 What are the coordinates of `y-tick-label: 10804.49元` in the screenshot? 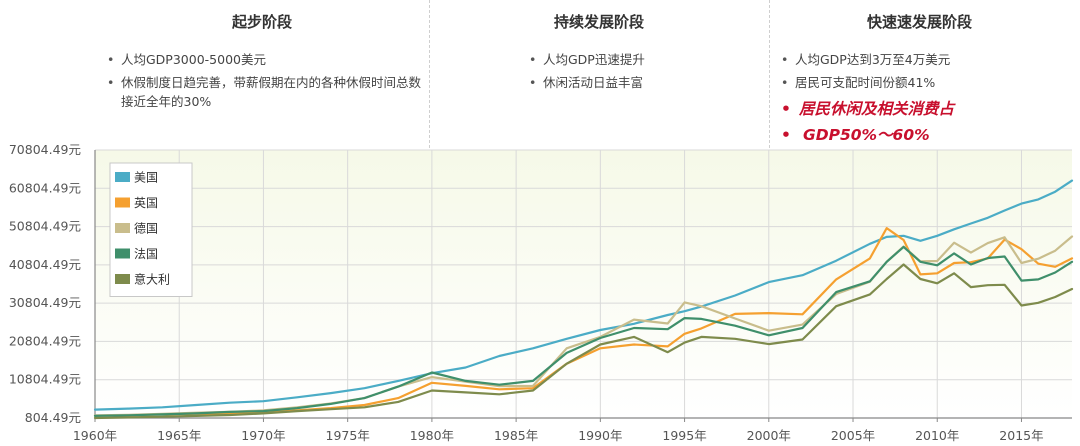 It's located at (45, 379).